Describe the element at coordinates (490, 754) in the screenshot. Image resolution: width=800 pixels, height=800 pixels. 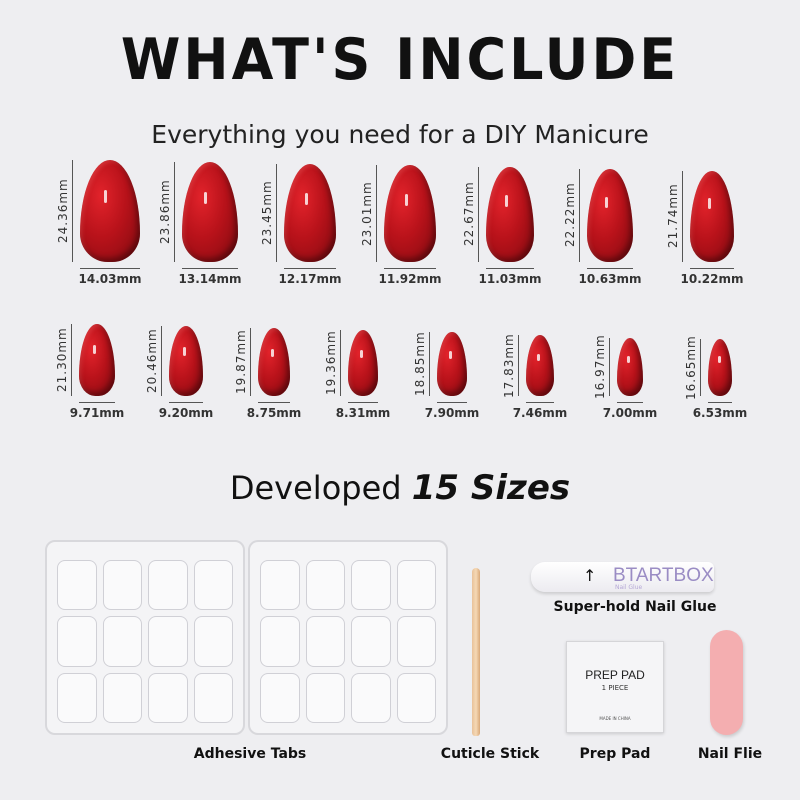
I see `cuticle-stick-label: Cuticle Stick` at that location.